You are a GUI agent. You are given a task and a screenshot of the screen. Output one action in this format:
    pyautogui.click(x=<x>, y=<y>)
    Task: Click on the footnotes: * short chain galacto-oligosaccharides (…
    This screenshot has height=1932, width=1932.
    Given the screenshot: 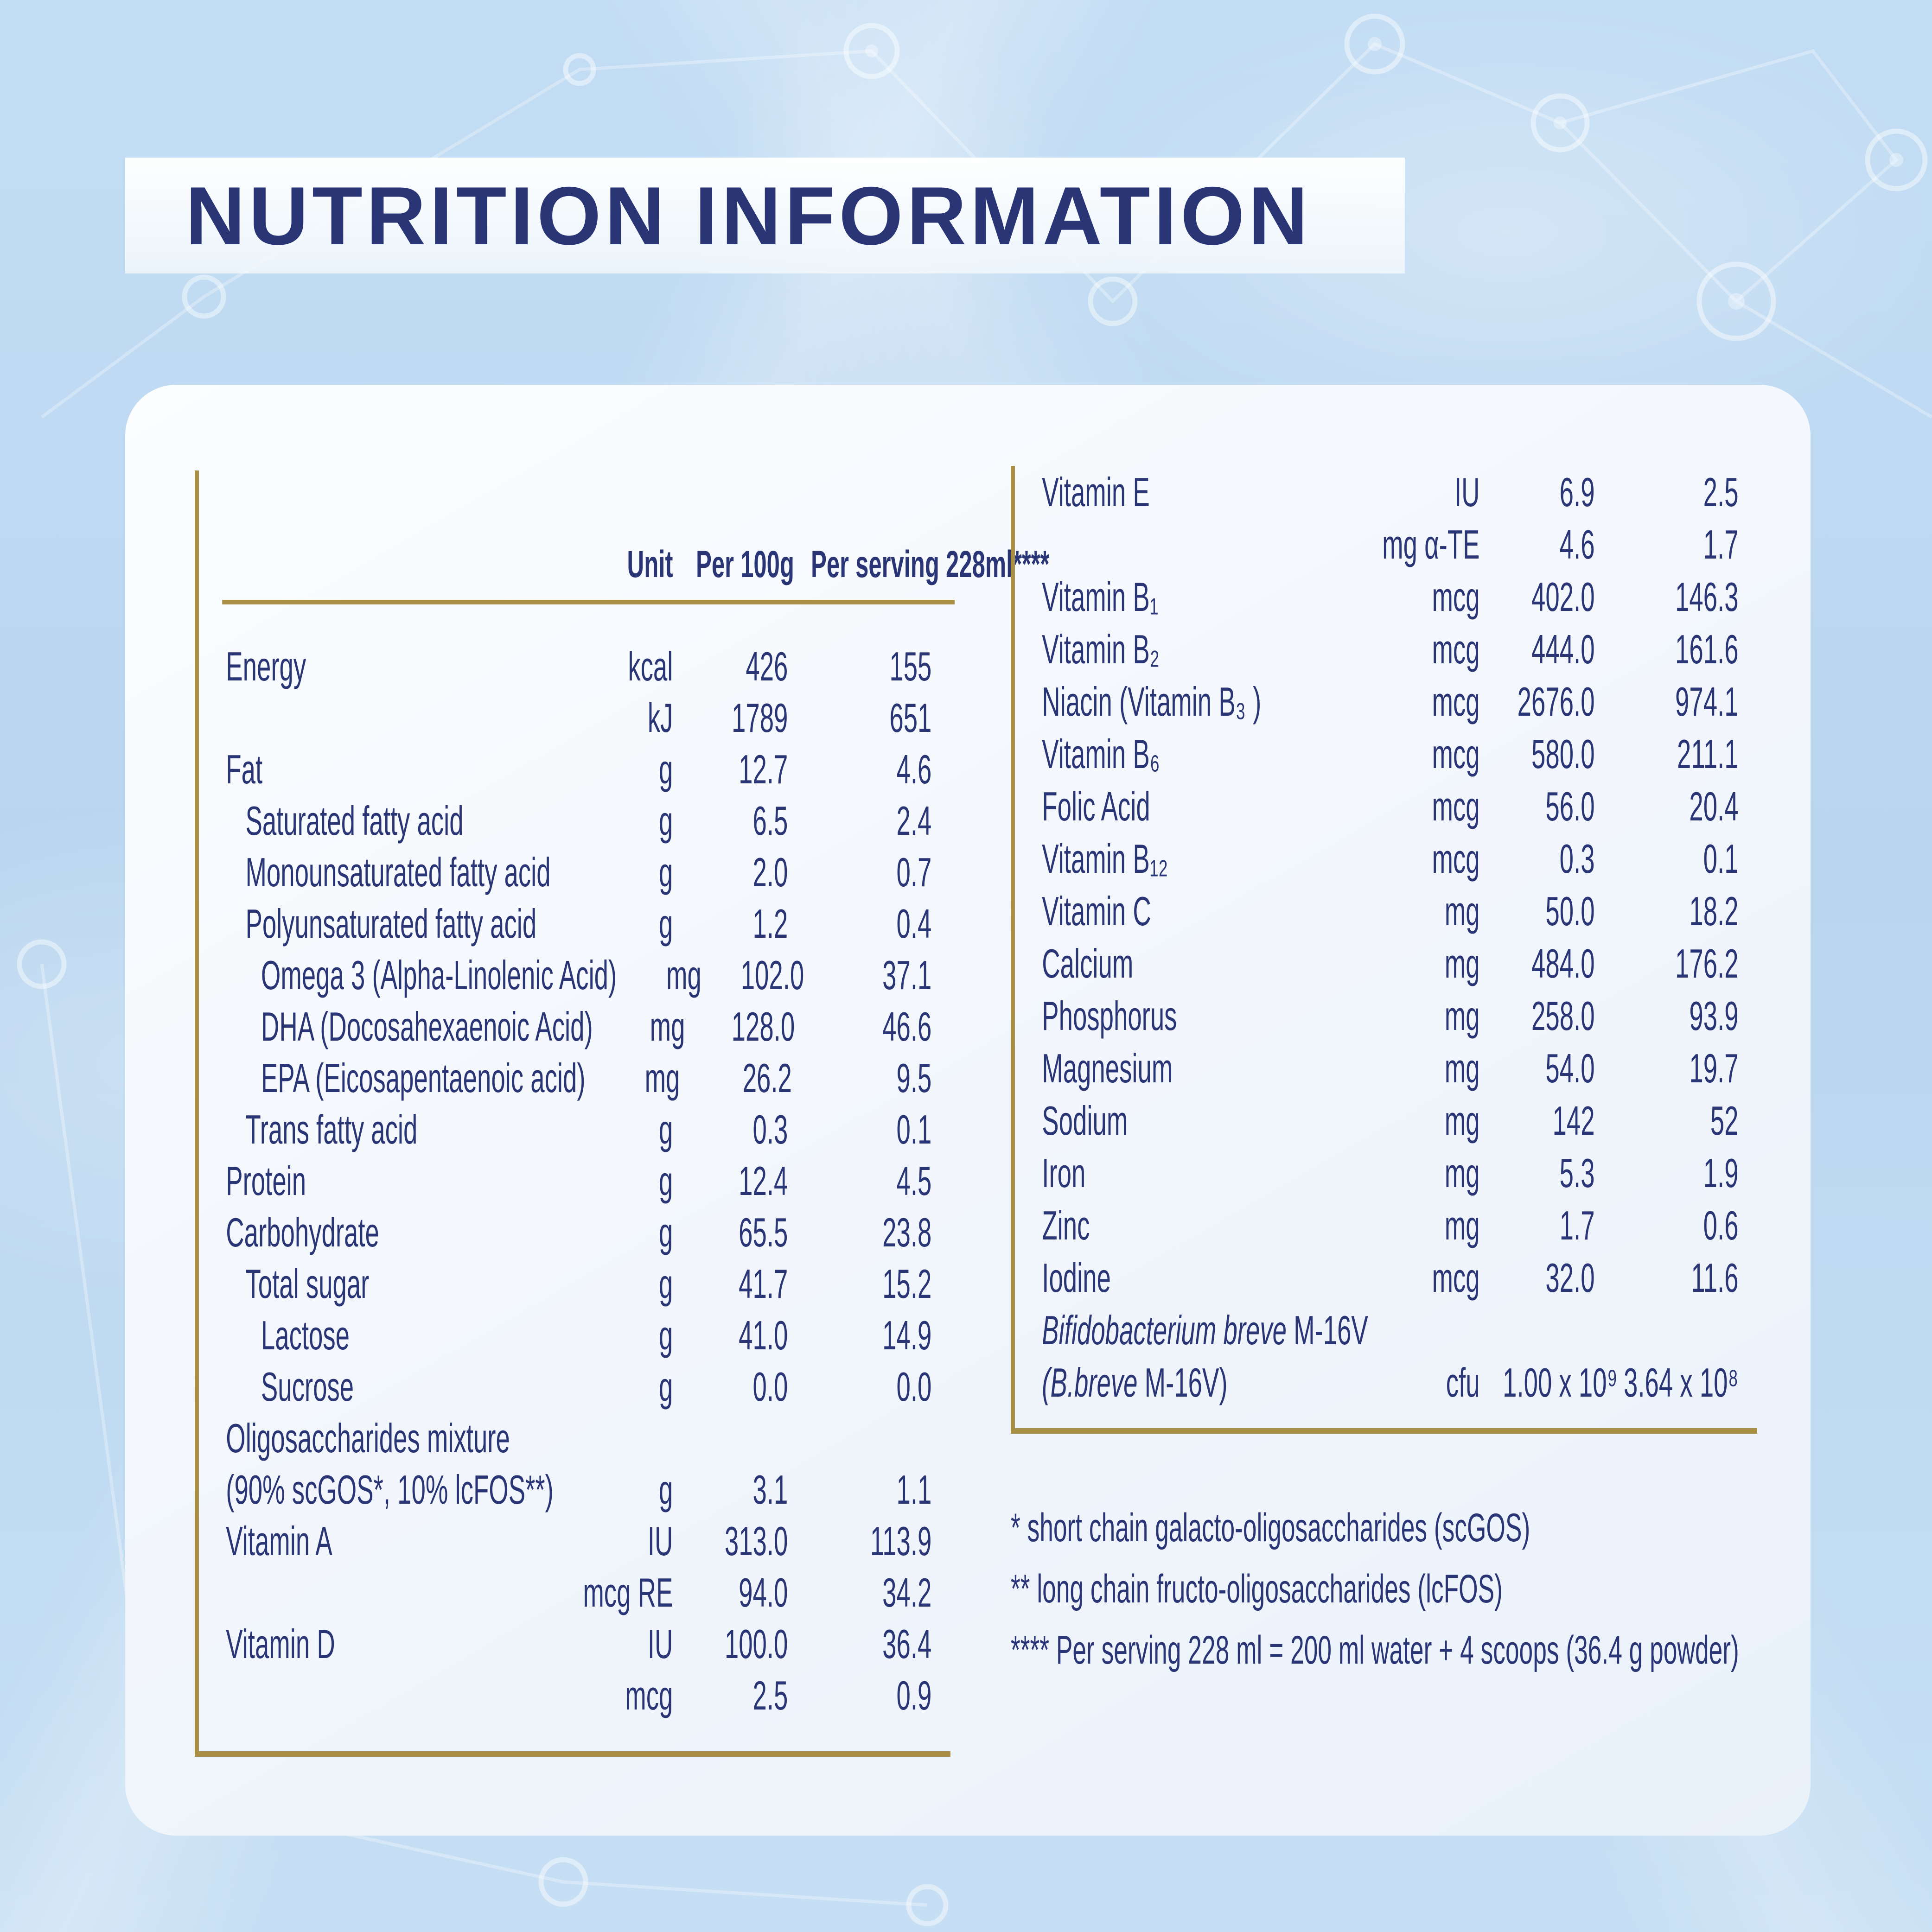 What is the action you would take?
    pyautogui.click(x=1384, y=1589)
    